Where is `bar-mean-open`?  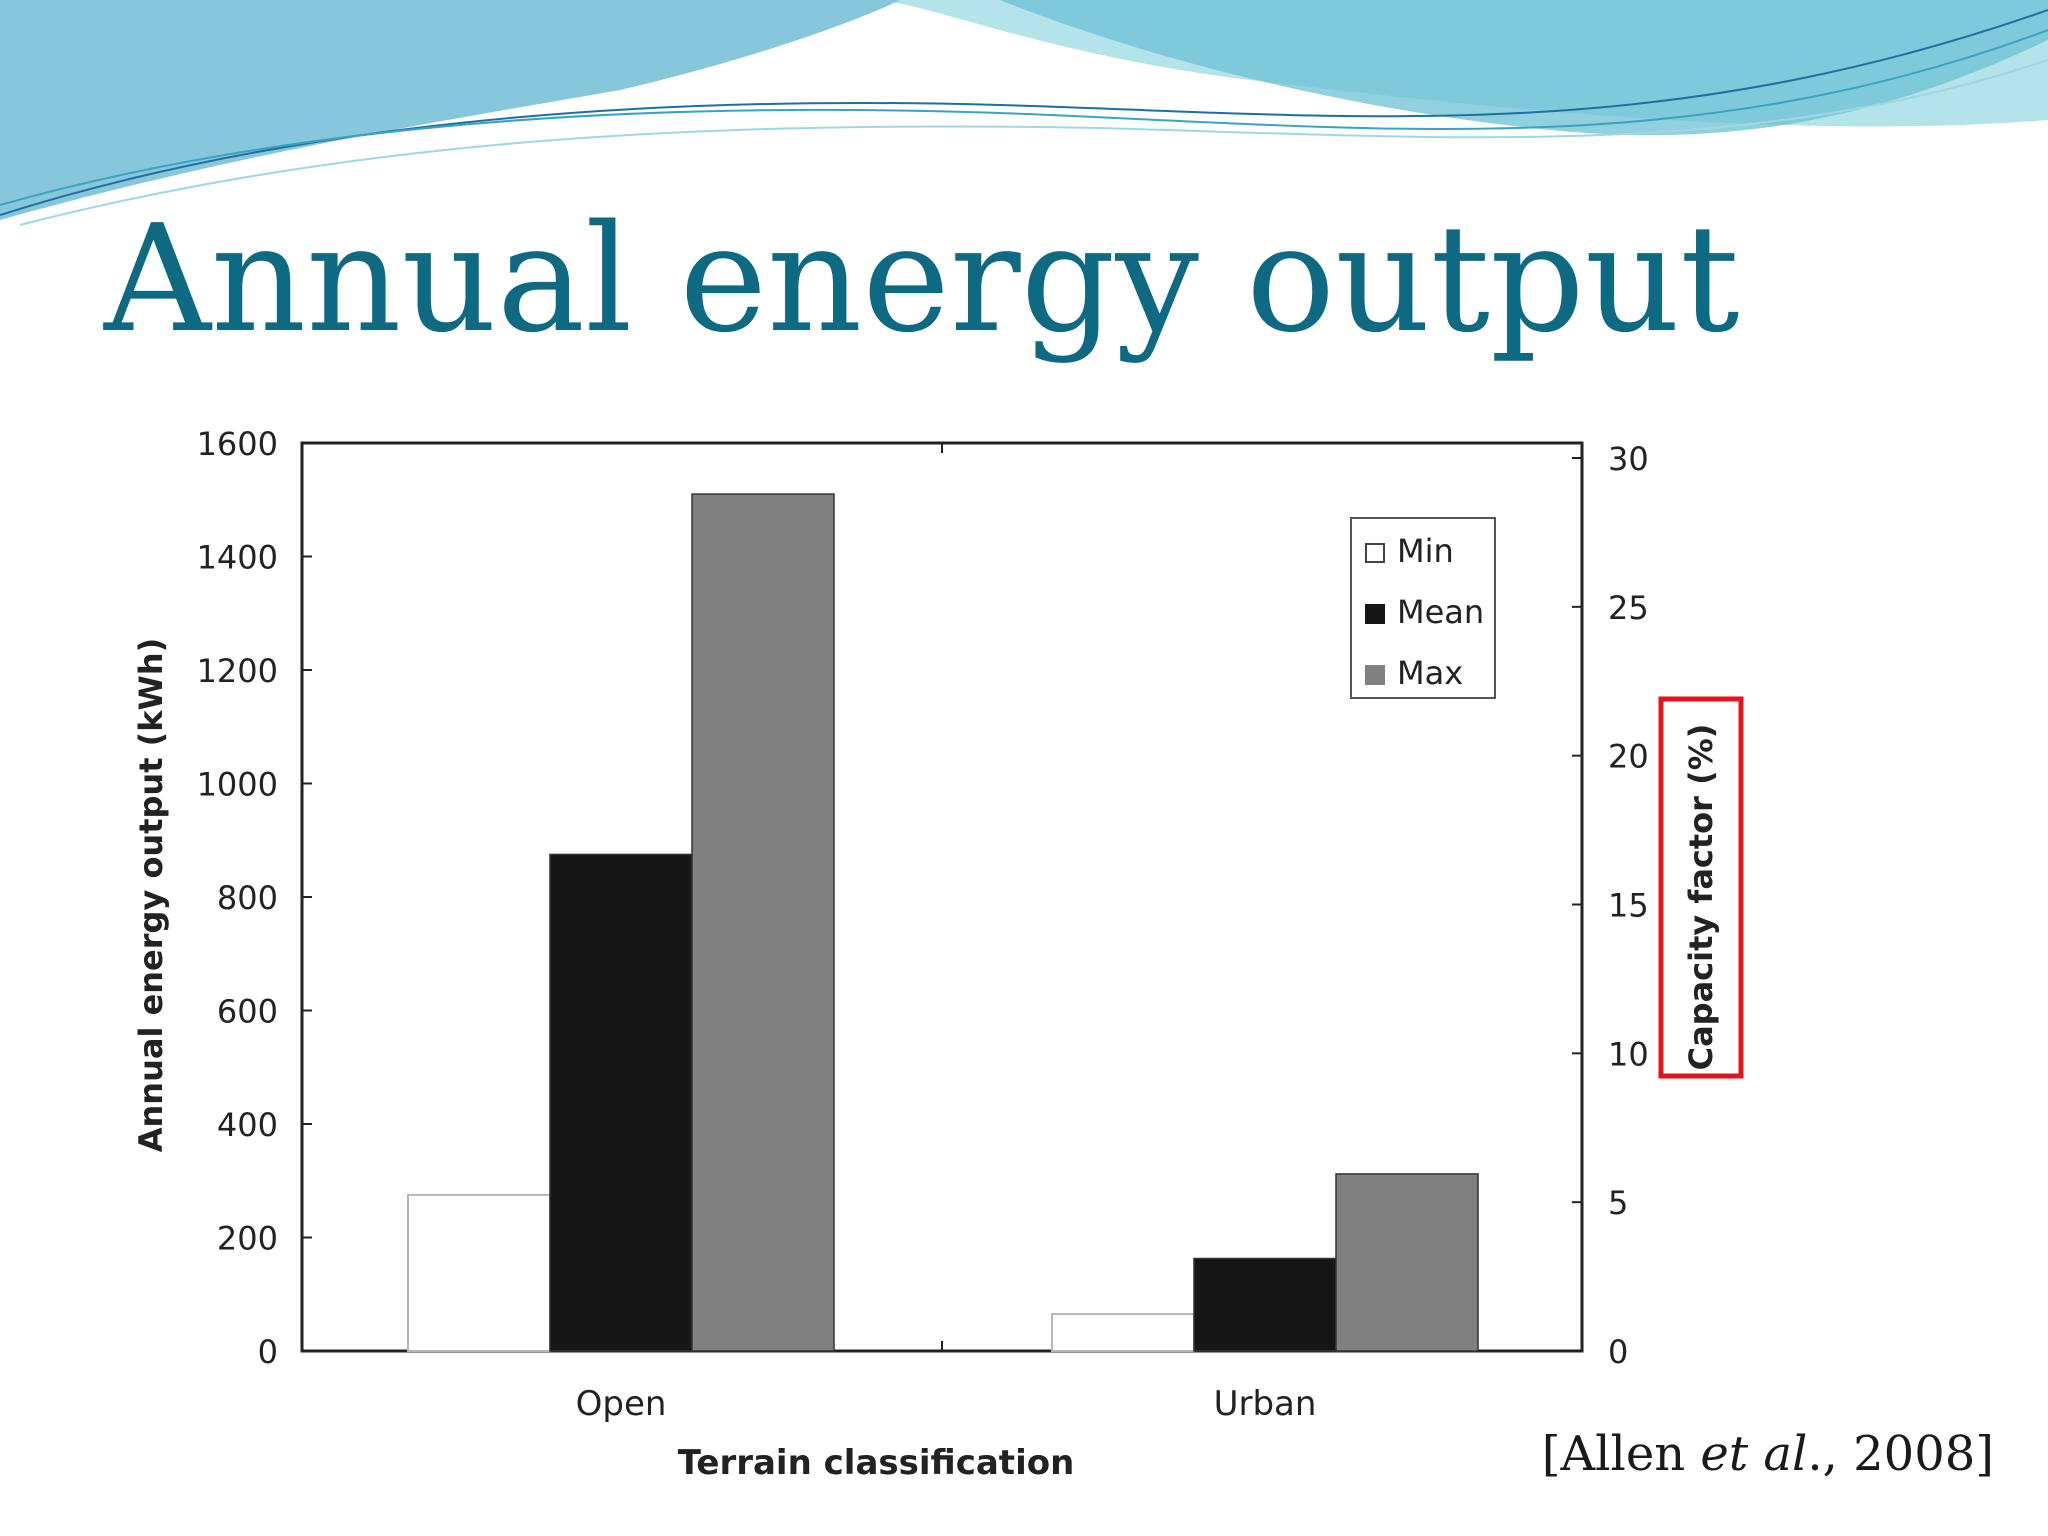 bar-mean-open is located at coordinates (621, 1102).